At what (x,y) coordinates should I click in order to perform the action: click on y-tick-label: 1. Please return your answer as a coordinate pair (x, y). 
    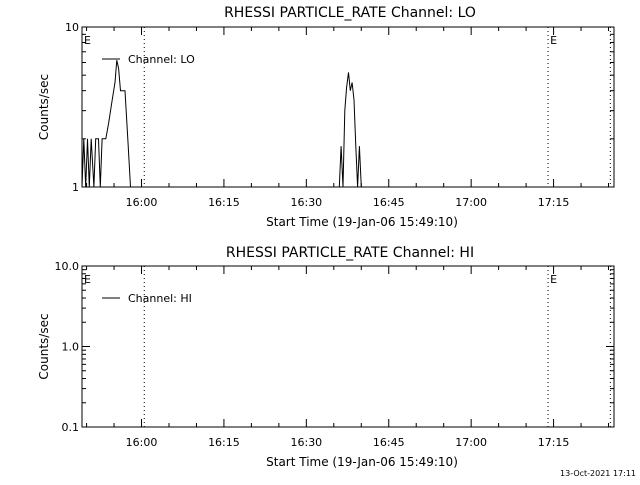
    Looking at the image, I should click on (75, 187).